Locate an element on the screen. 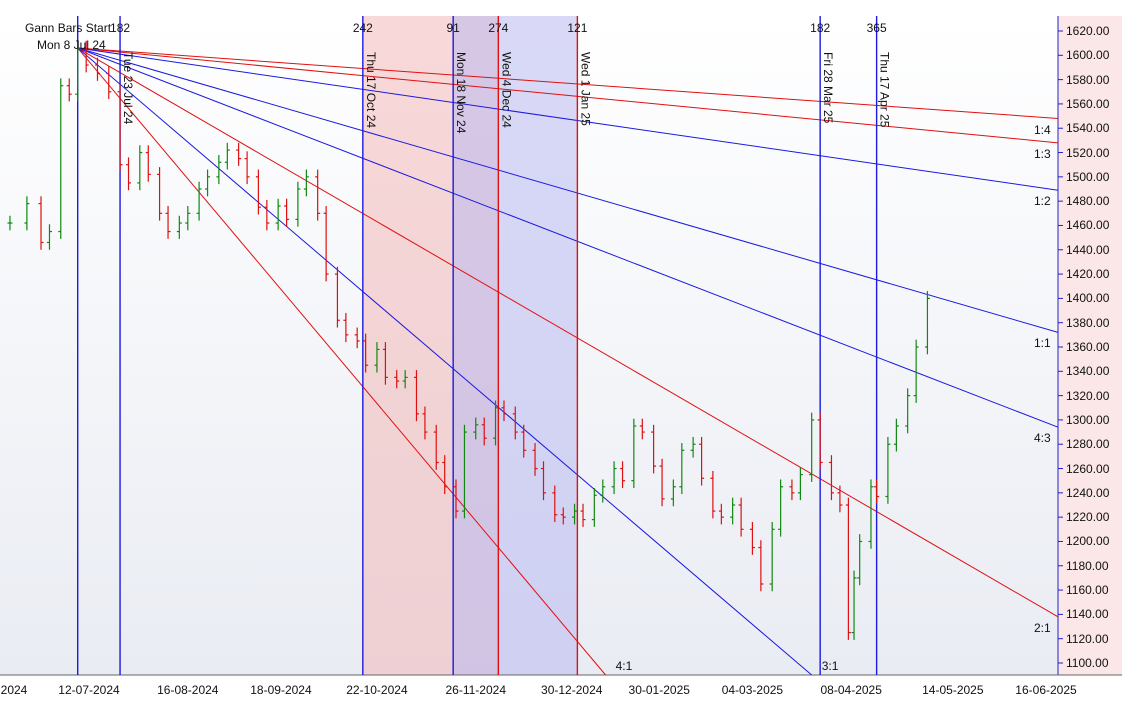 This screenshot has height=701, width=1122. fan-ratio-label: 2:1 is located at coordinates (1042, 627).